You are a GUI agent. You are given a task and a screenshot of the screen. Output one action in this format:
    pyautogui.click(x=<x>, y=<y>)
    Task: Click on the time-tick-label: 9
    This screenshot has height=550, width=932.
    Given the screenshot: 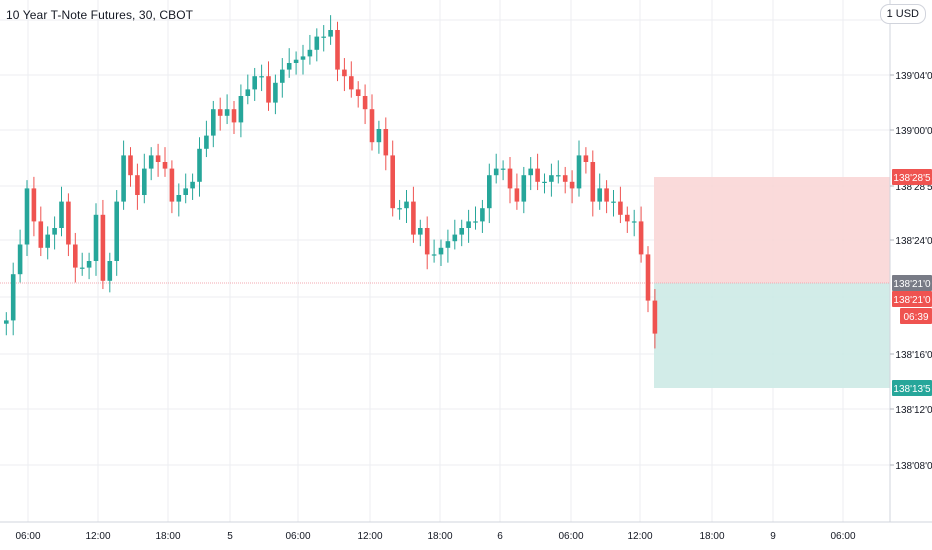 What is the action you would take?
    pyautogui.click(x=773, y=536)
    